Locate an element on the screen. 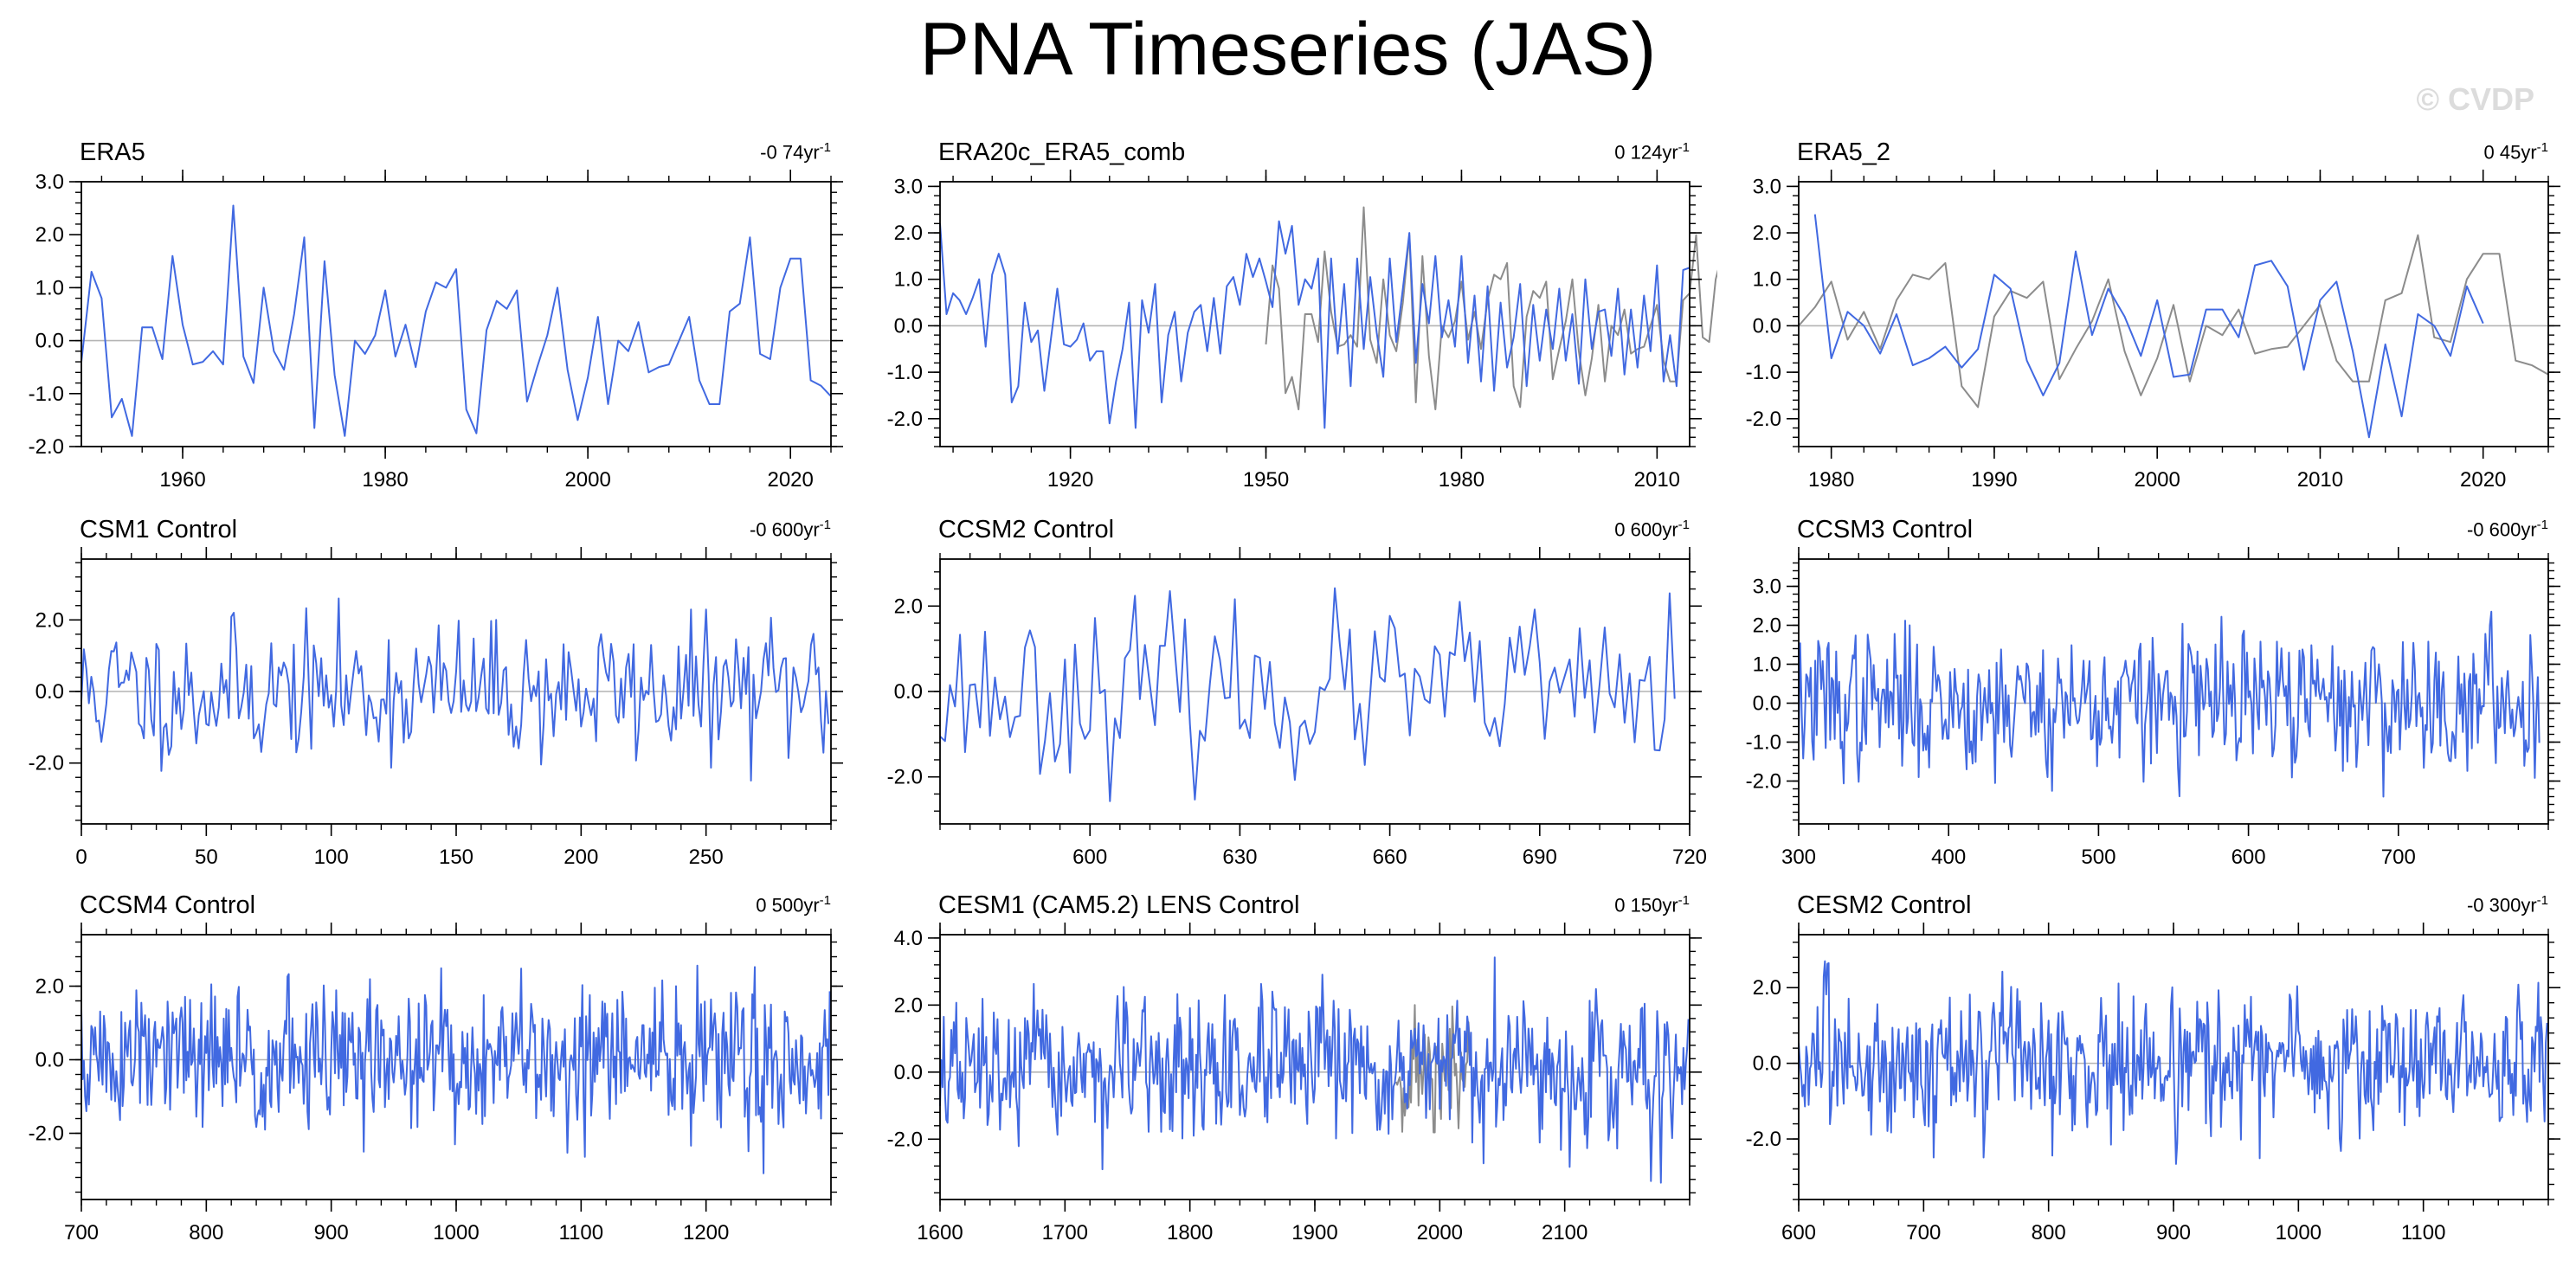 Image resolution: width=2576 pixels, height=1267 pixels. trend-label: 0 500yr-1 is located at coordinates (793, 904).